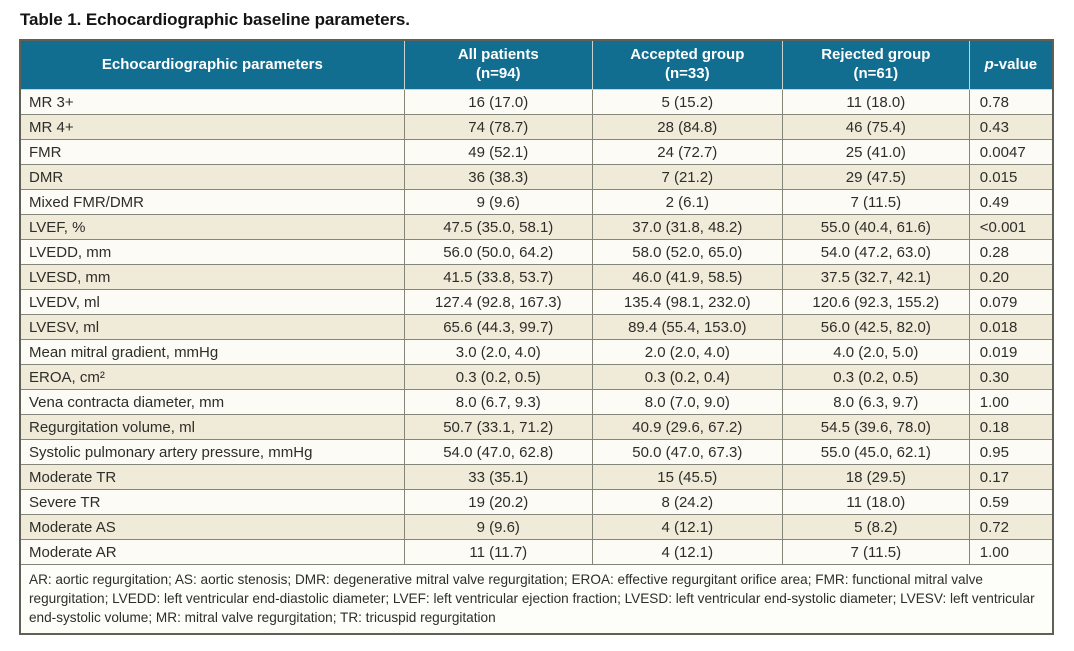 This screenshot has width=1074, height=651. Describe the element at coordinates (876, 73) in the screenshot. I see `column-header-rejected-group-line2: (n=61)` at that location.